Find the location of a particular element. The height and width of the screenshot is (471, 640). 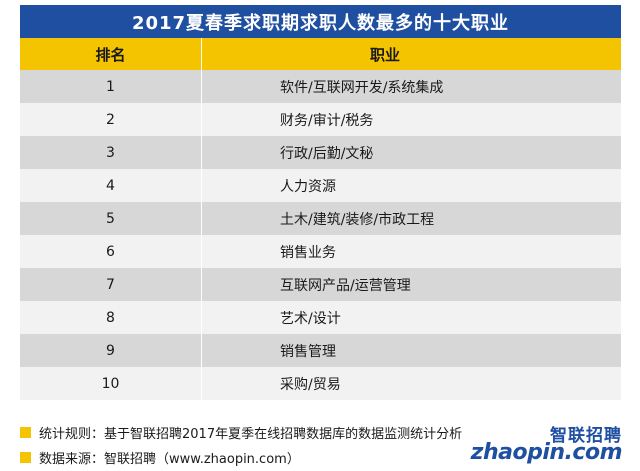

header-job: 职业 is located at coordinates (385, 54).